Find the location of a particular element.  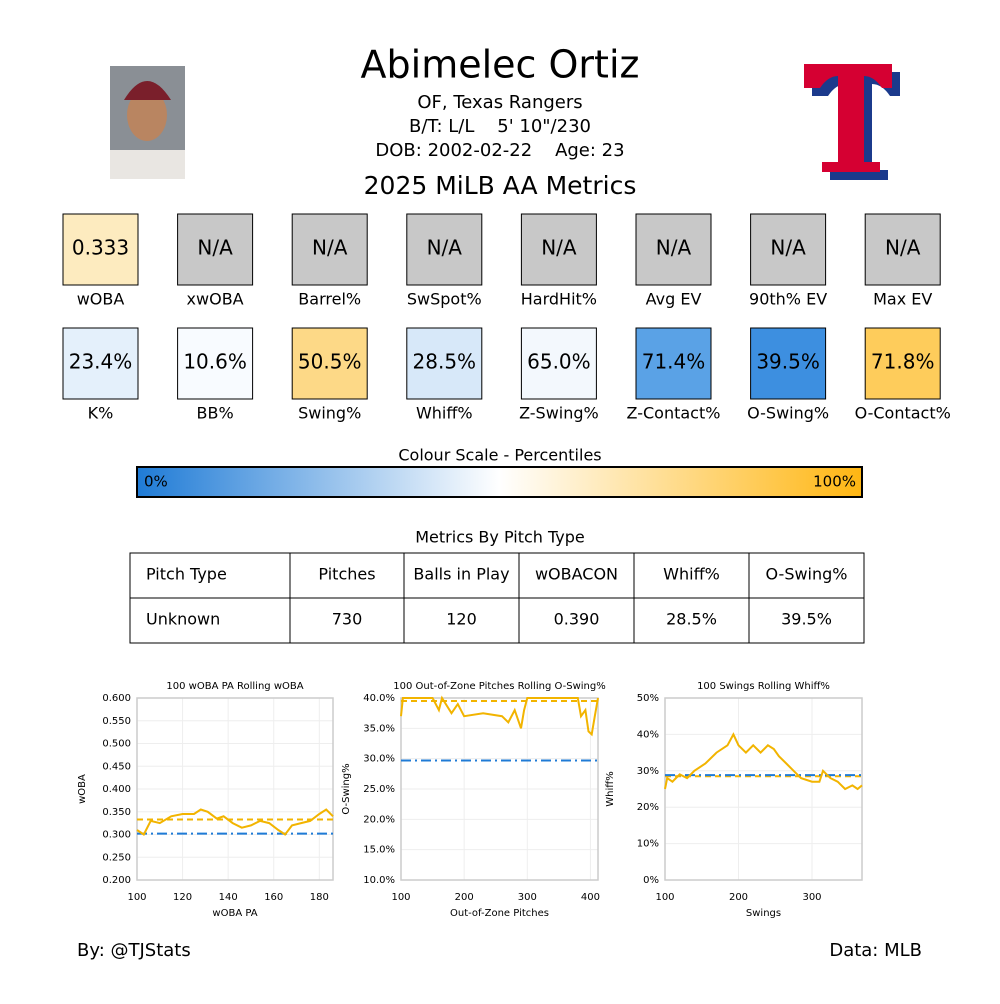

y-tick-label: 10.0% is located at coordinates (379, 880).